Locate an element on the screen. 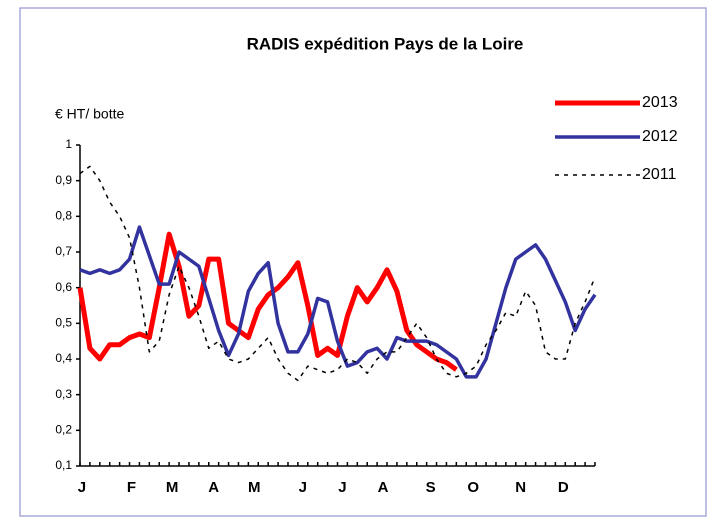  legend-label: 2013 is located at coordinates (660, 102).